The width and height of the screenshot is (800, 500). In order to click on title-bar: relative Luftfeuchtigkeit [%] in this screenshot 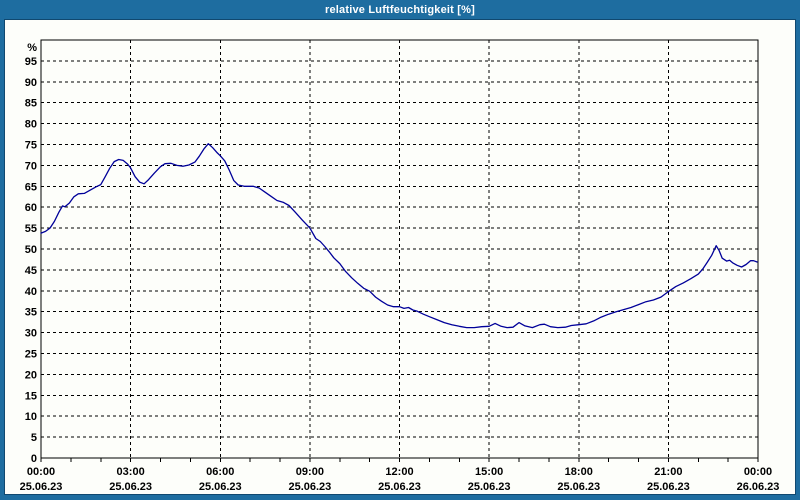, I will do `click(400, 9)`.